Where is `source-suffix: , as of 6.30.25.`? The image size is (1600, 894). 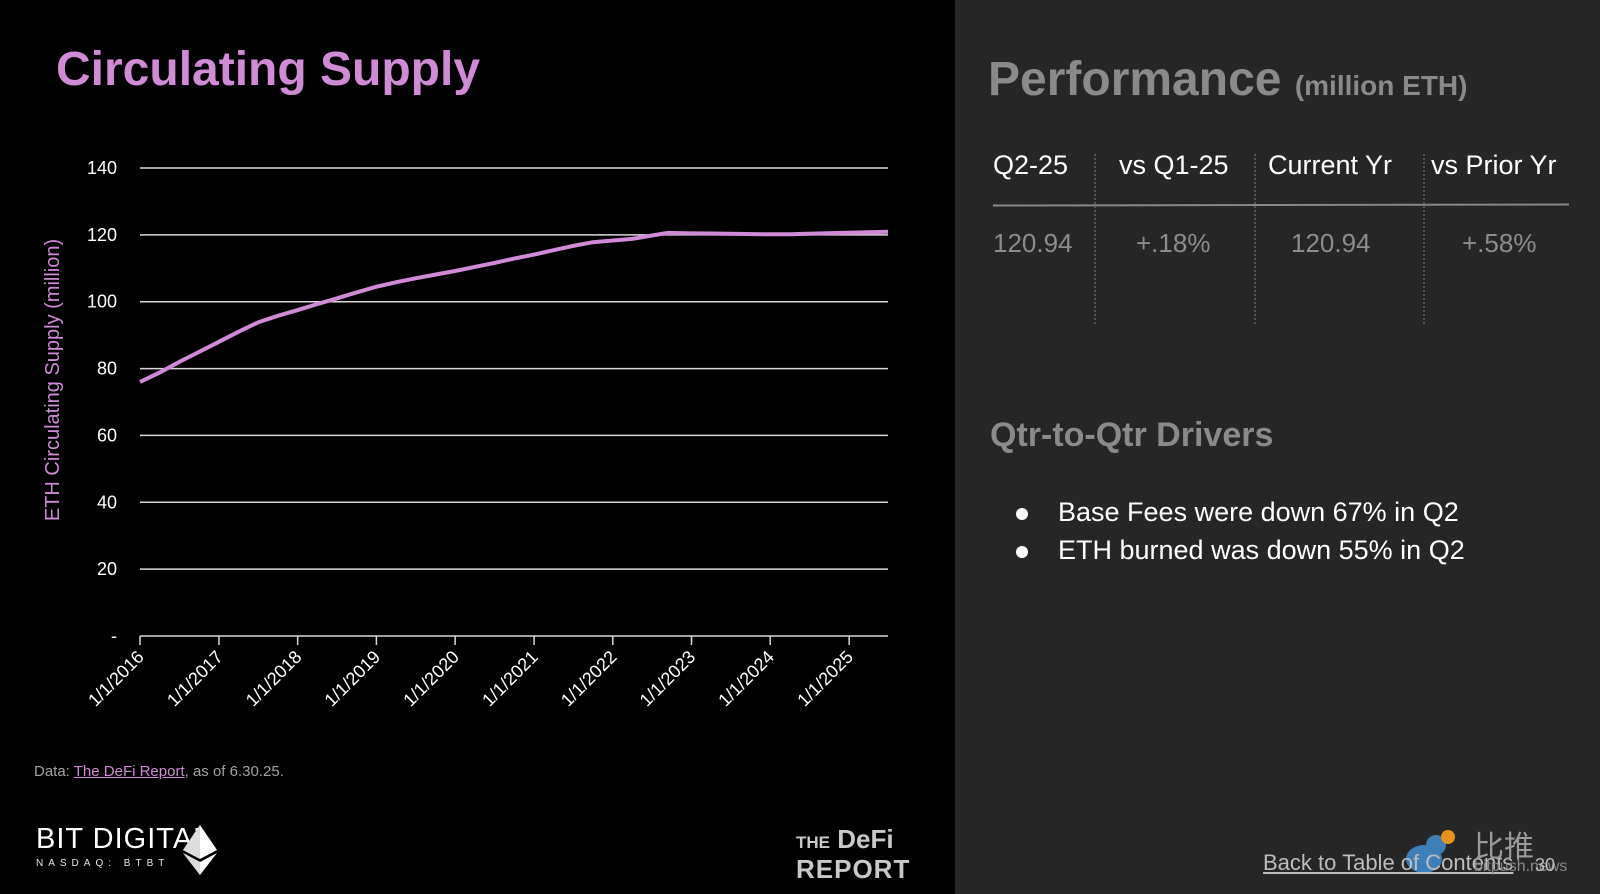 source-suffix: , as of 6.30.25. is located at coordinates (234, 771).